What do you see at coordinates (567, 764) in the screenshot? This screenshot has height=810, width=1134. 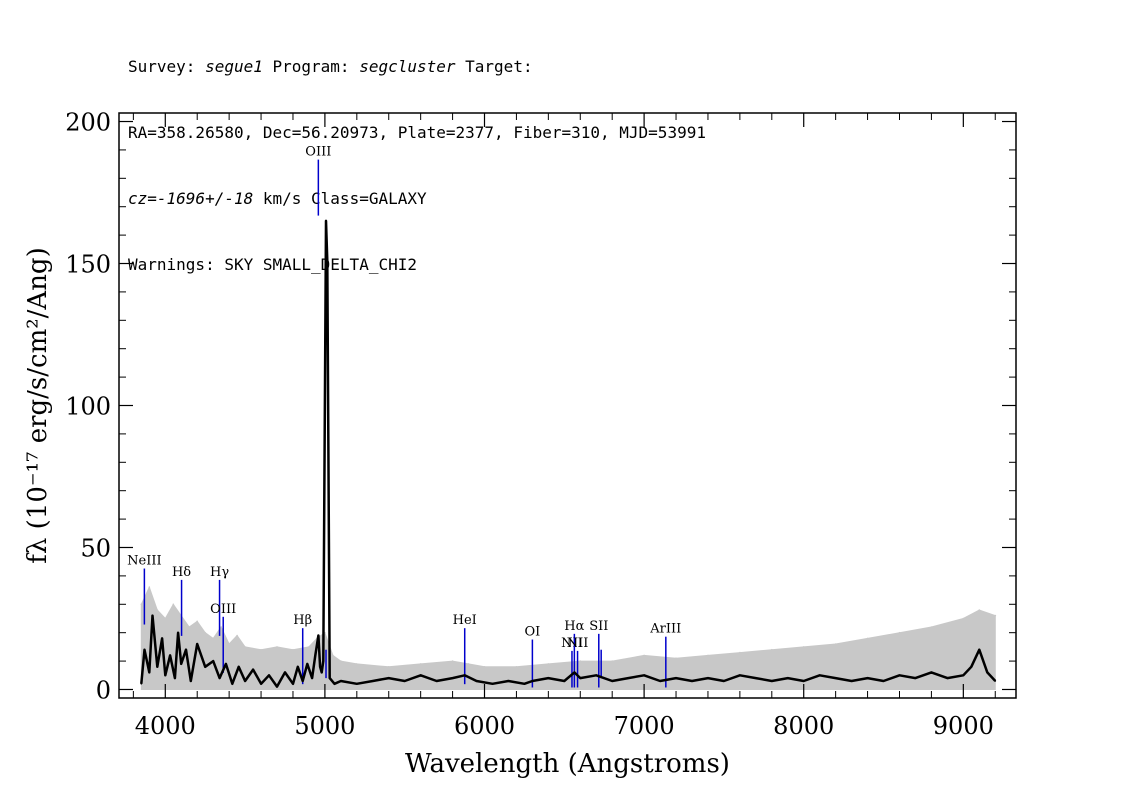 I see `x-axis-title: Wavelength (Angstroms)` at bounding box center [567, 764].